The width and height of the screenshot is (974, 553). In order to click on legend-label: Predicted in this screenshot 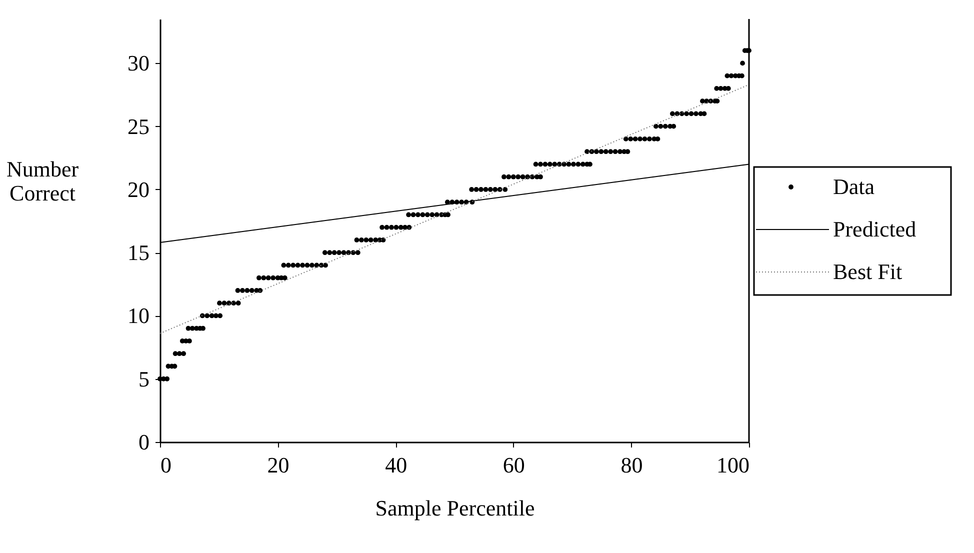, I will do `click(874, 229)`.